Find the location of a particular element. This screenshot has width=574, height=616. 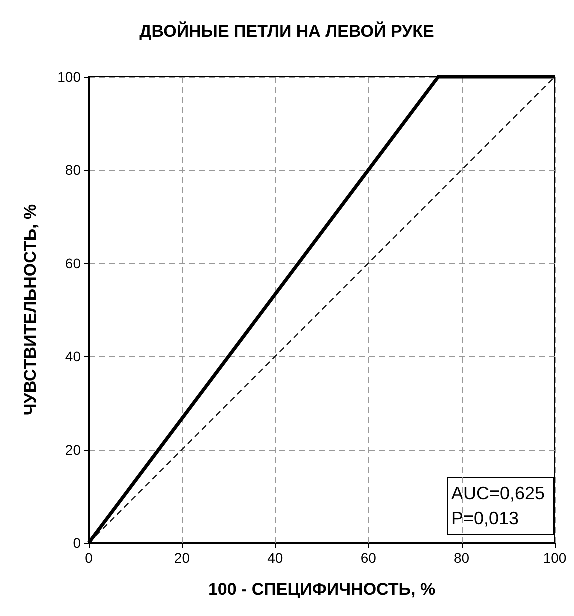

y-tick-label: 0 is located at coordinates (77, 543).